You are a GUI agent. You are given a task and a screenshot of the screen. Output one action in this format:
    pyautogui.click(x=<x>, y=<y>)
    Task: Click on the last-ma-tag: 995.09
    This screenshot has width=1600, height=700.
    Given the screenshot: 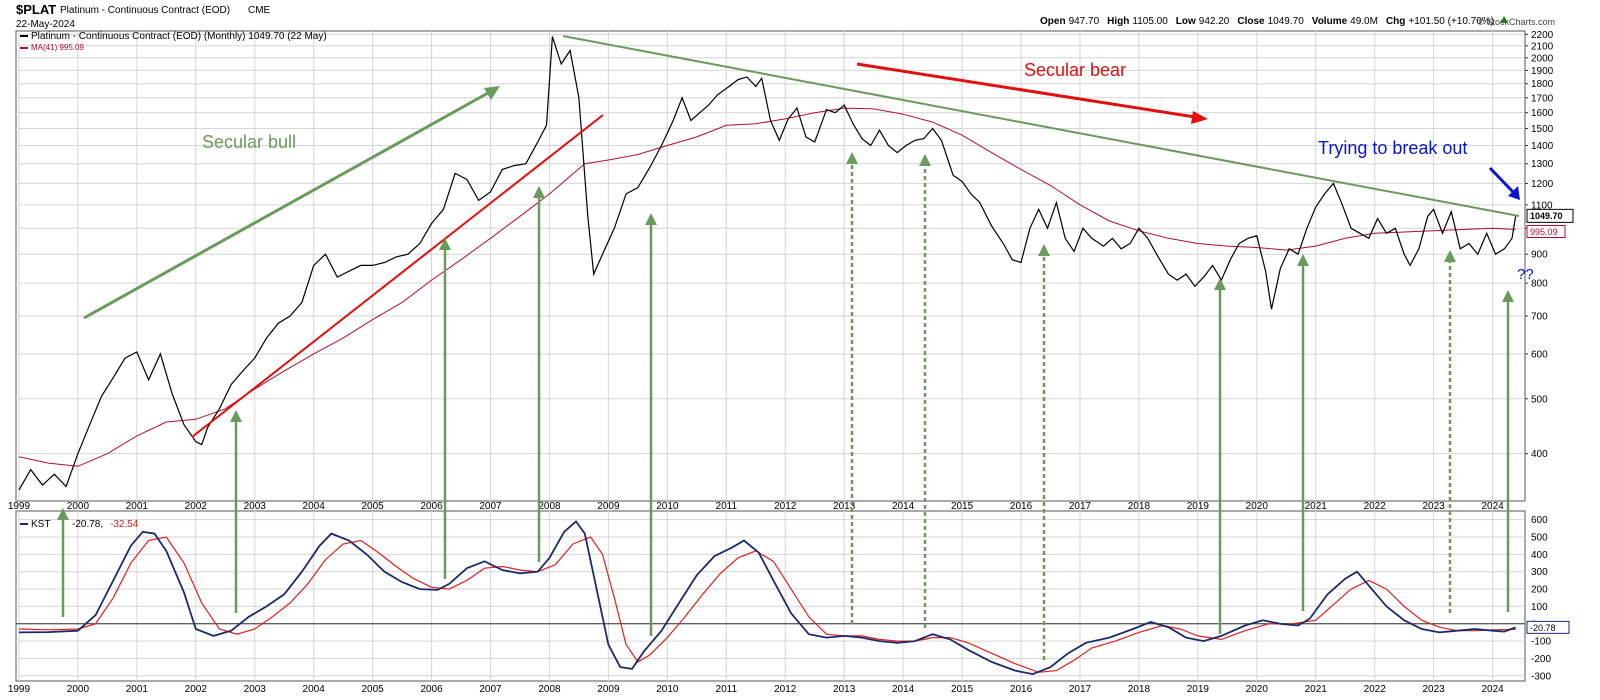 What is the action you would take?
    pyautogui.click(x=1546, y=231)
    